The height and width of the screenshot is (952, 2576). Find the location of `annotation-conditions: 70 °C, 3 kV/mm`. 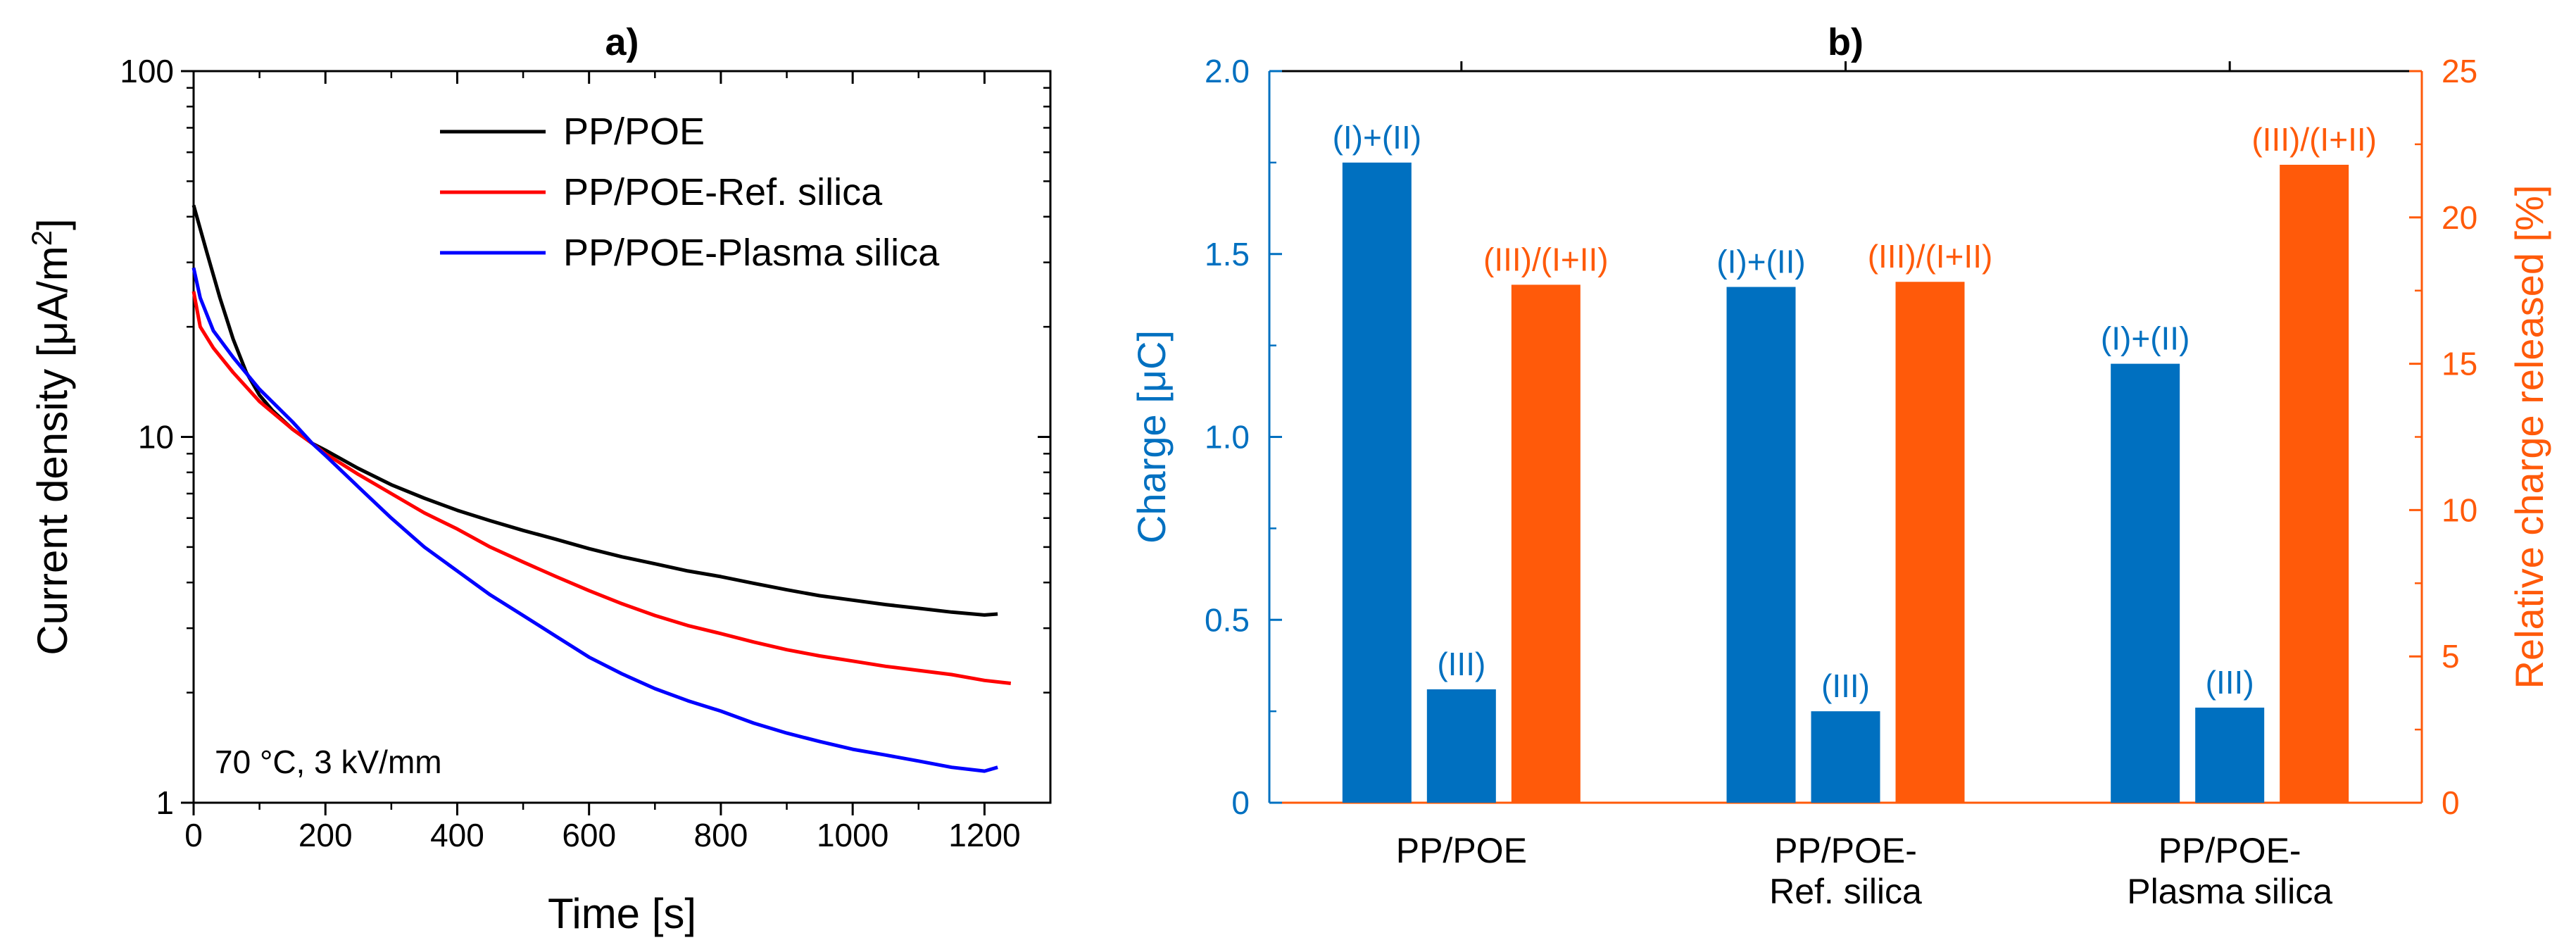

annotation-conditions: 70 °C, 3 kV/mm is located at coordinates (328, 762).